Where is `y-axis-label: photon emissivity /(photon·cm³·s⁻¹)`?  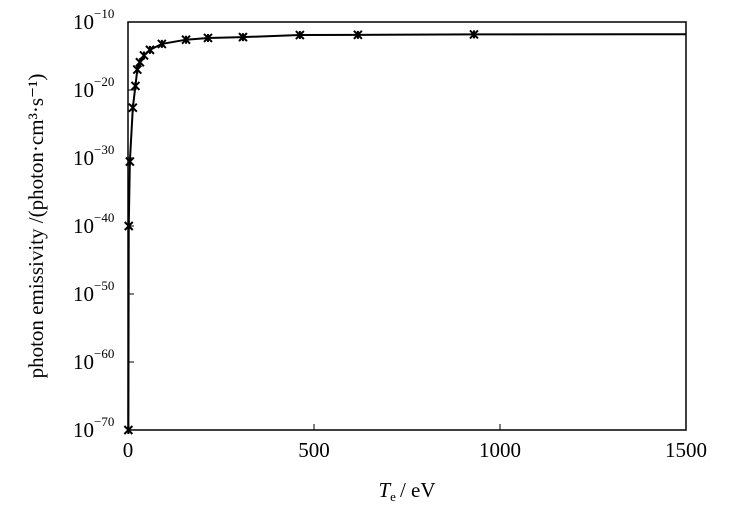
y-axis-label: photon emissivity /(photon·cm³·s⁻¹) is located at coordinates (36, 226).